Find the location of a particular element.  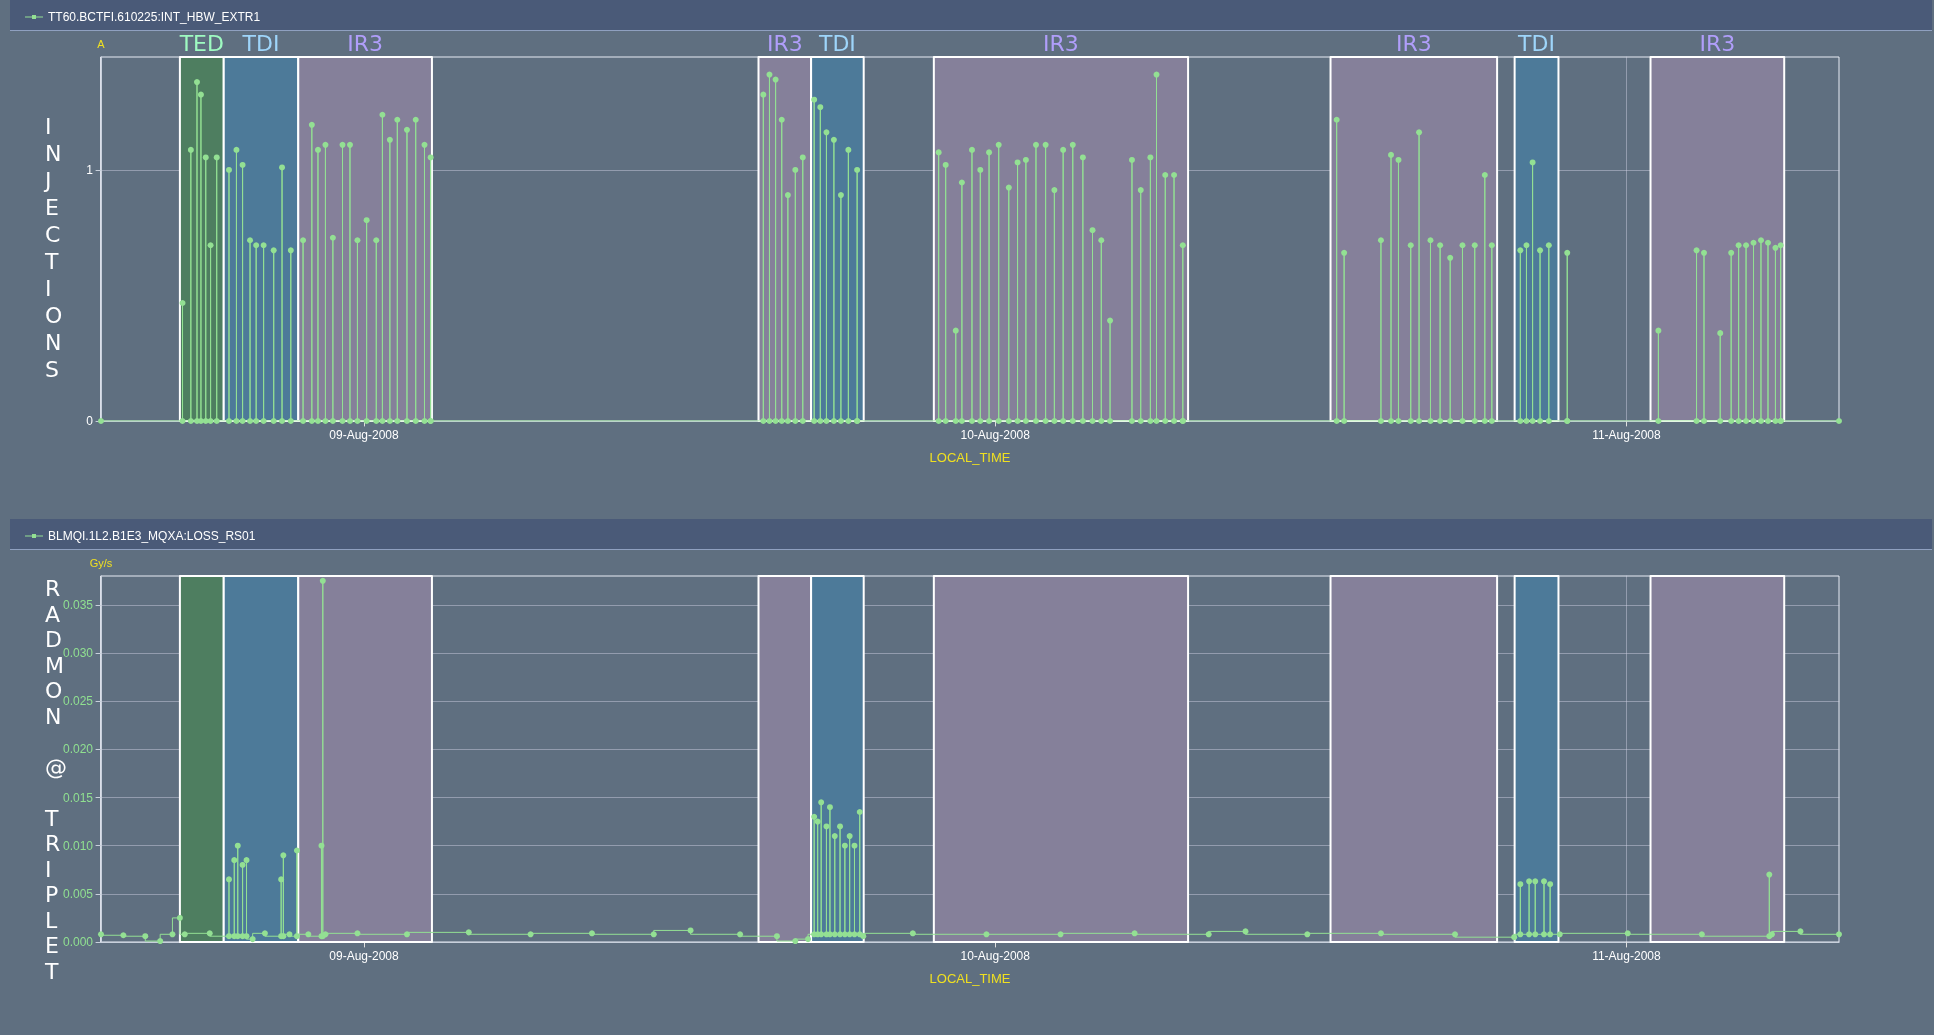

y-tick-label: 0.000 is located at coordinates (78, 942).